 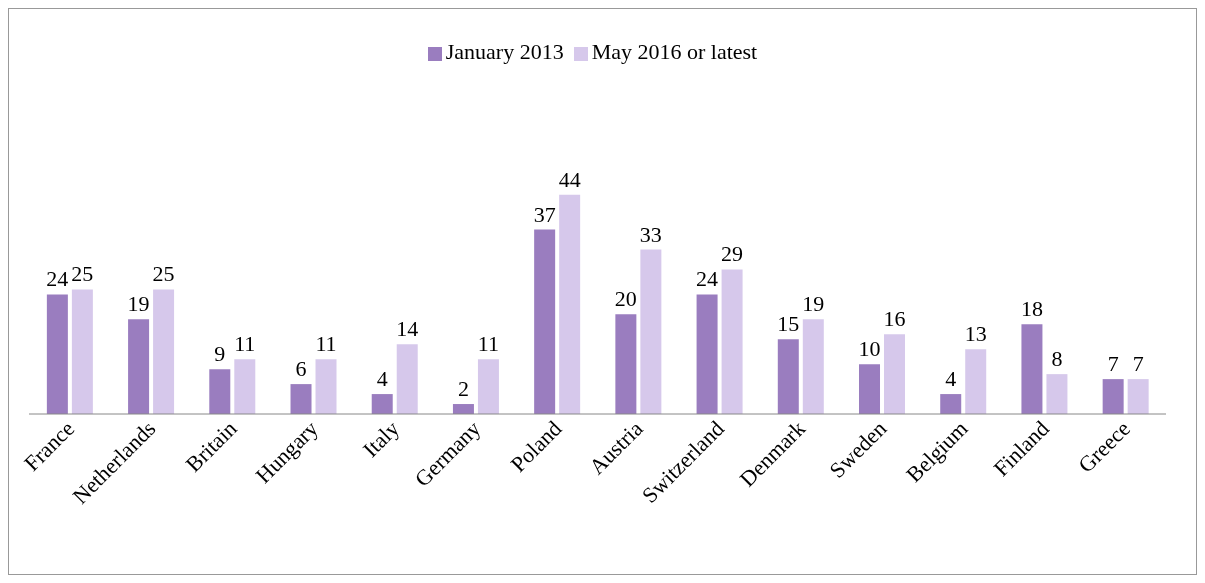 I want to click on data-label: 16, so click(x=894, y=319).